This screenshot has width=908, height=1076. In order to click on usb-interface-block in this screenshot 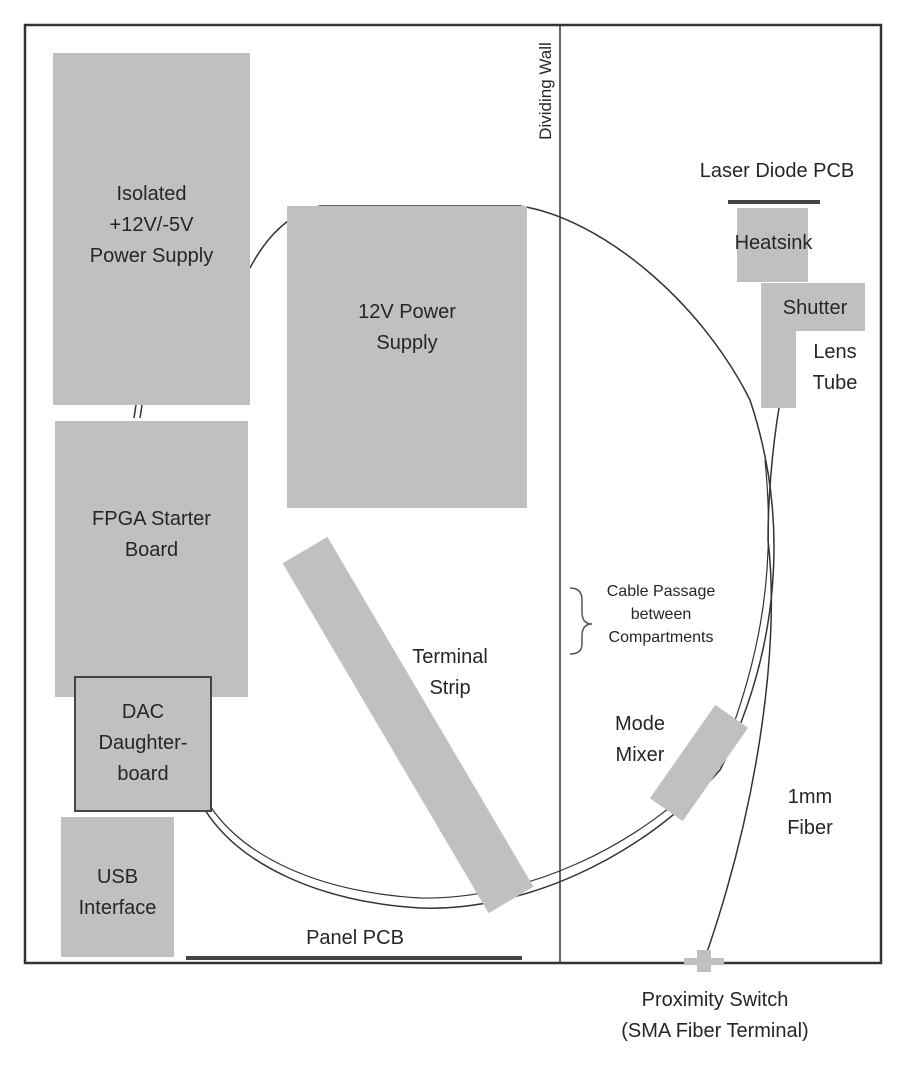, I will do `click(117, 887)`.